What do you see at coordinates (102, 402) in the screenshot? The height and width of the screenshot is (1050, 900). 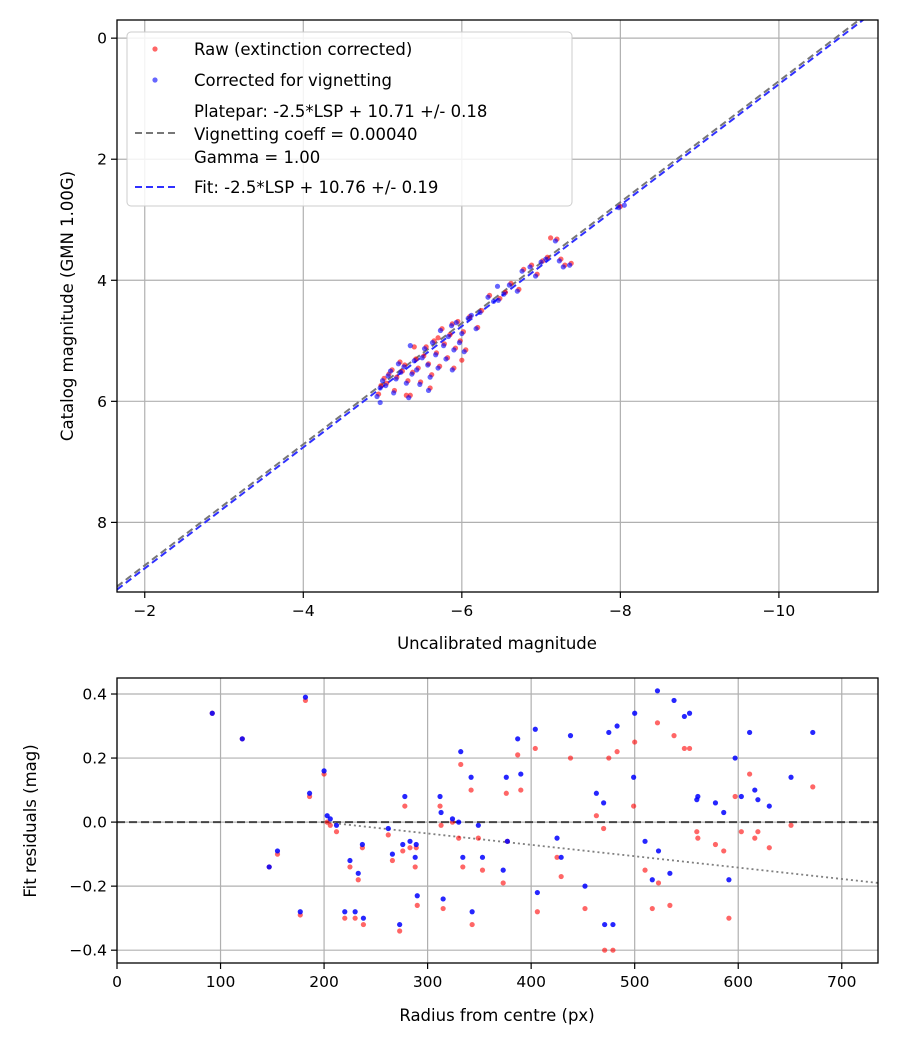 I see `y-tick-label: 6` at bounding box center [102, 402].